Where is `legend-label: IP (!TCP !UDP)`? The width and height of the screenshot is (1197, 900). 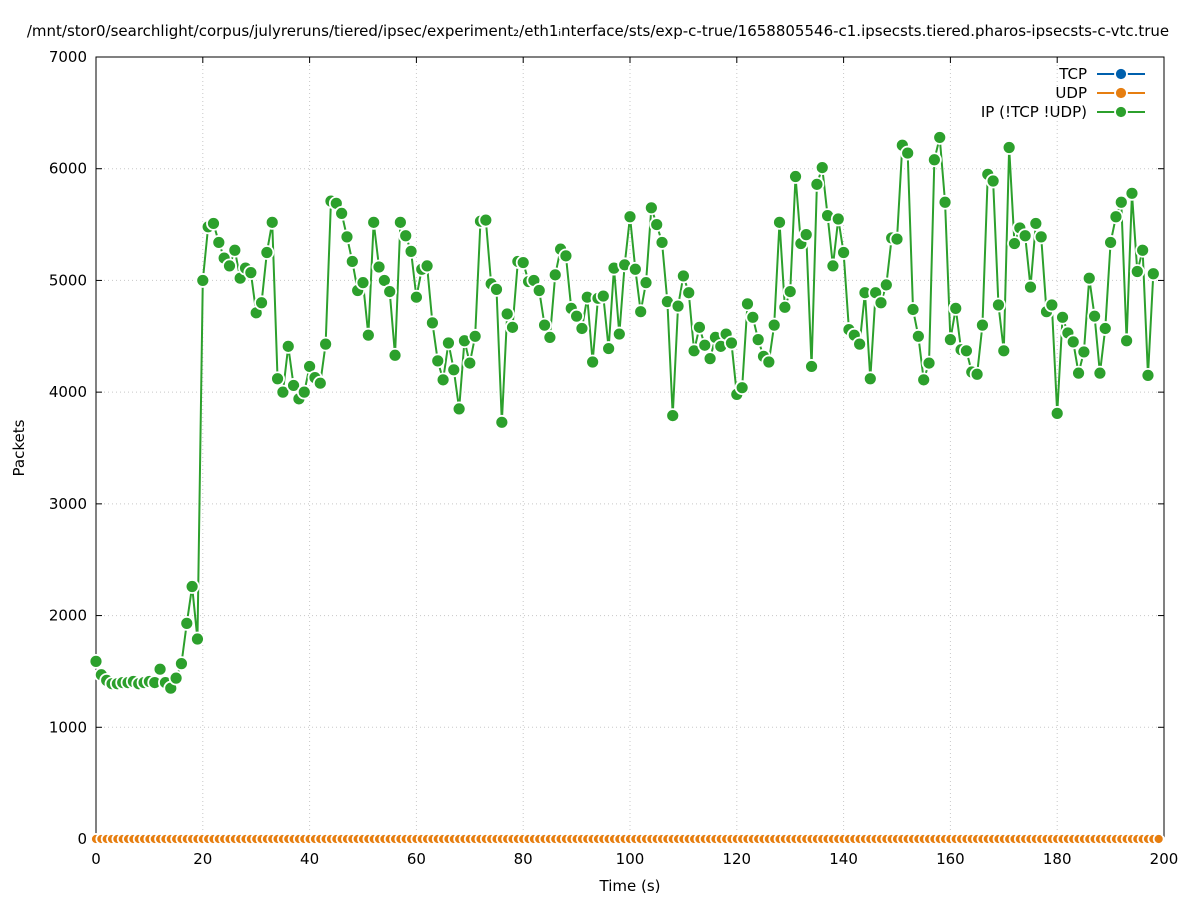 legend-label: IP (!TCP !UDP) is located at coordinates (1034, 112).